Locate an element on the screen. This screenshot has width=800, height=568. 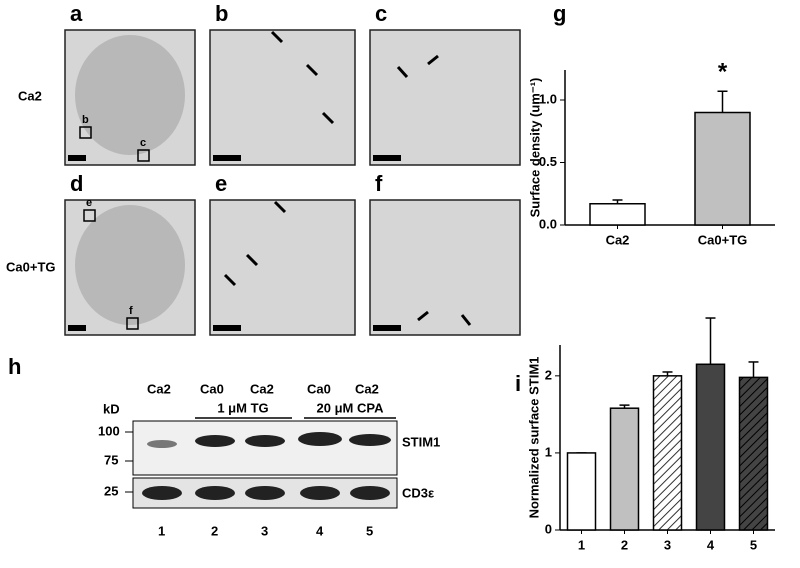
bands is located at coordinates (266, 466).